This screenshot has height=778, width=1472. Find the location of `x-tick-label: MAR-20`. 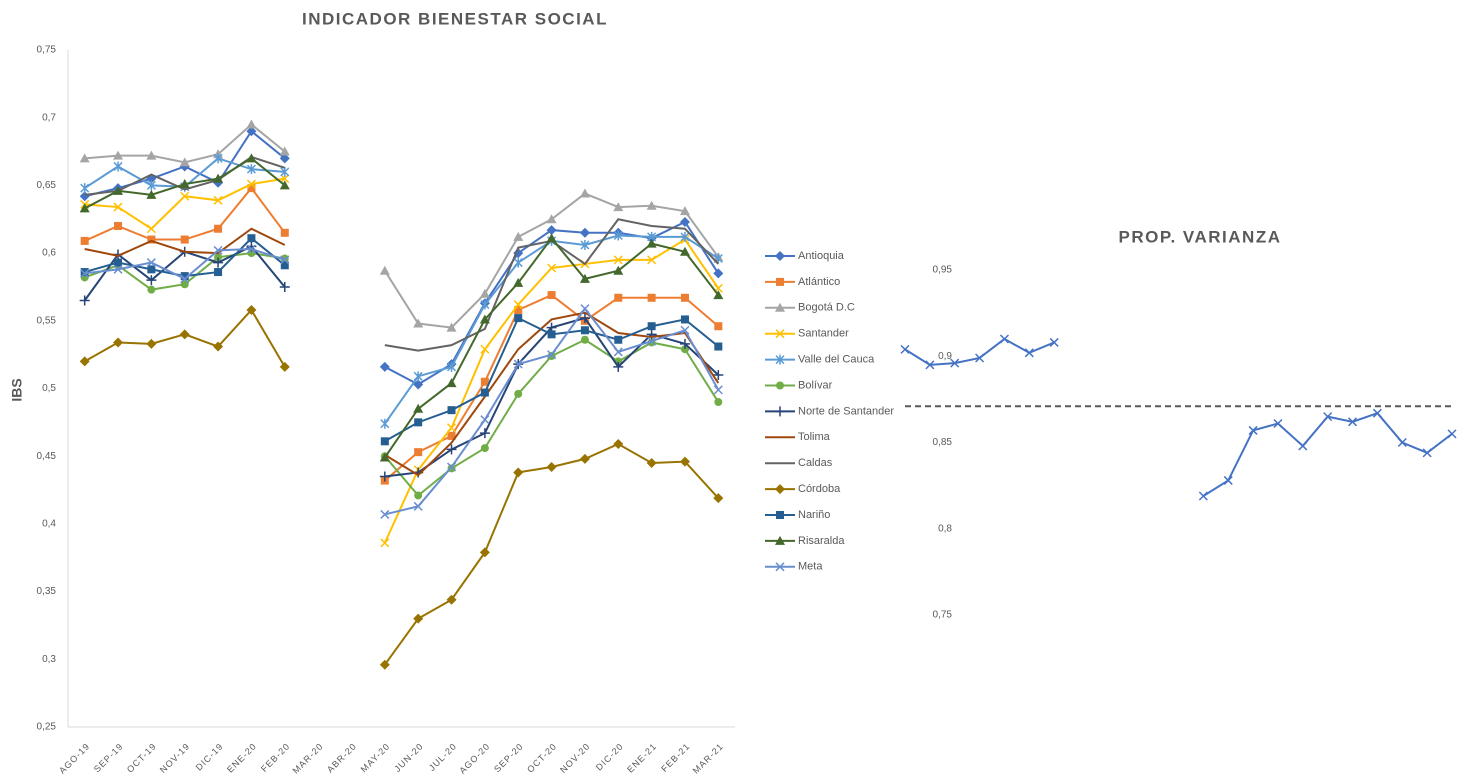

x-tick-label: MAR-20 is located at coordinates (308, 758).